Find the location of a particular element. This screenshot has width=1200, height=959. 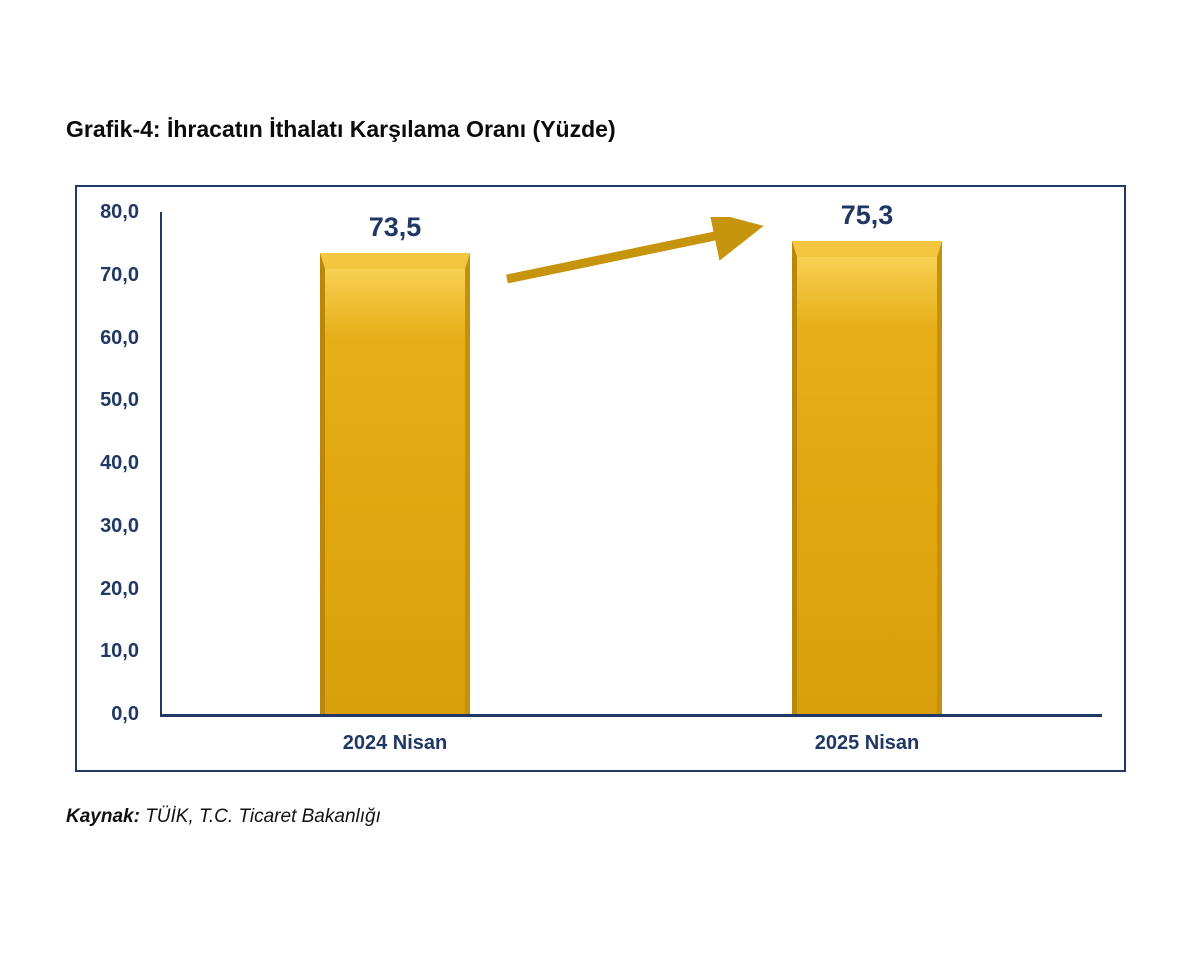

x-axis-category-label: 2024 Nisan is located at coordinates (395, 743).